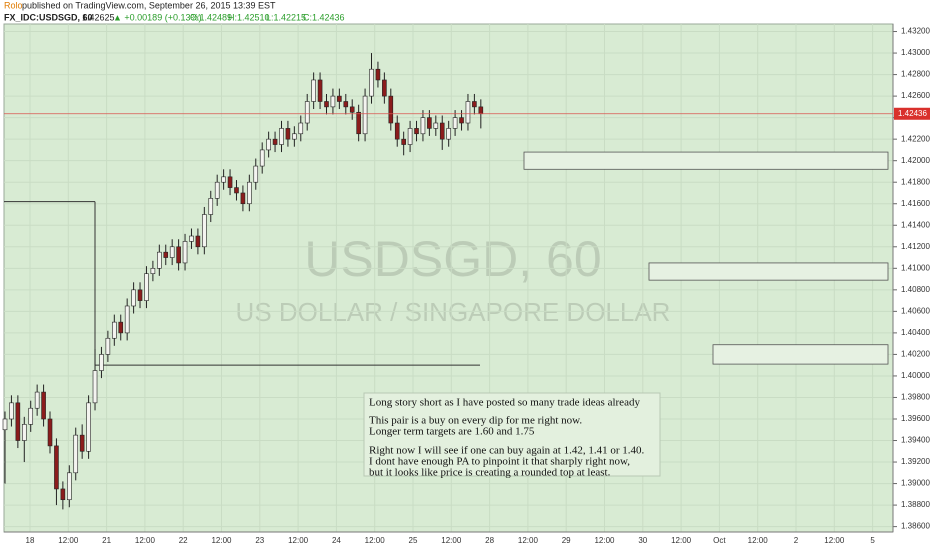 The height and width of the screenshot is (550, 932). Describe the element at coordinates (211, 17) in the screenshot. I see `open: O:1.42489` at that location.